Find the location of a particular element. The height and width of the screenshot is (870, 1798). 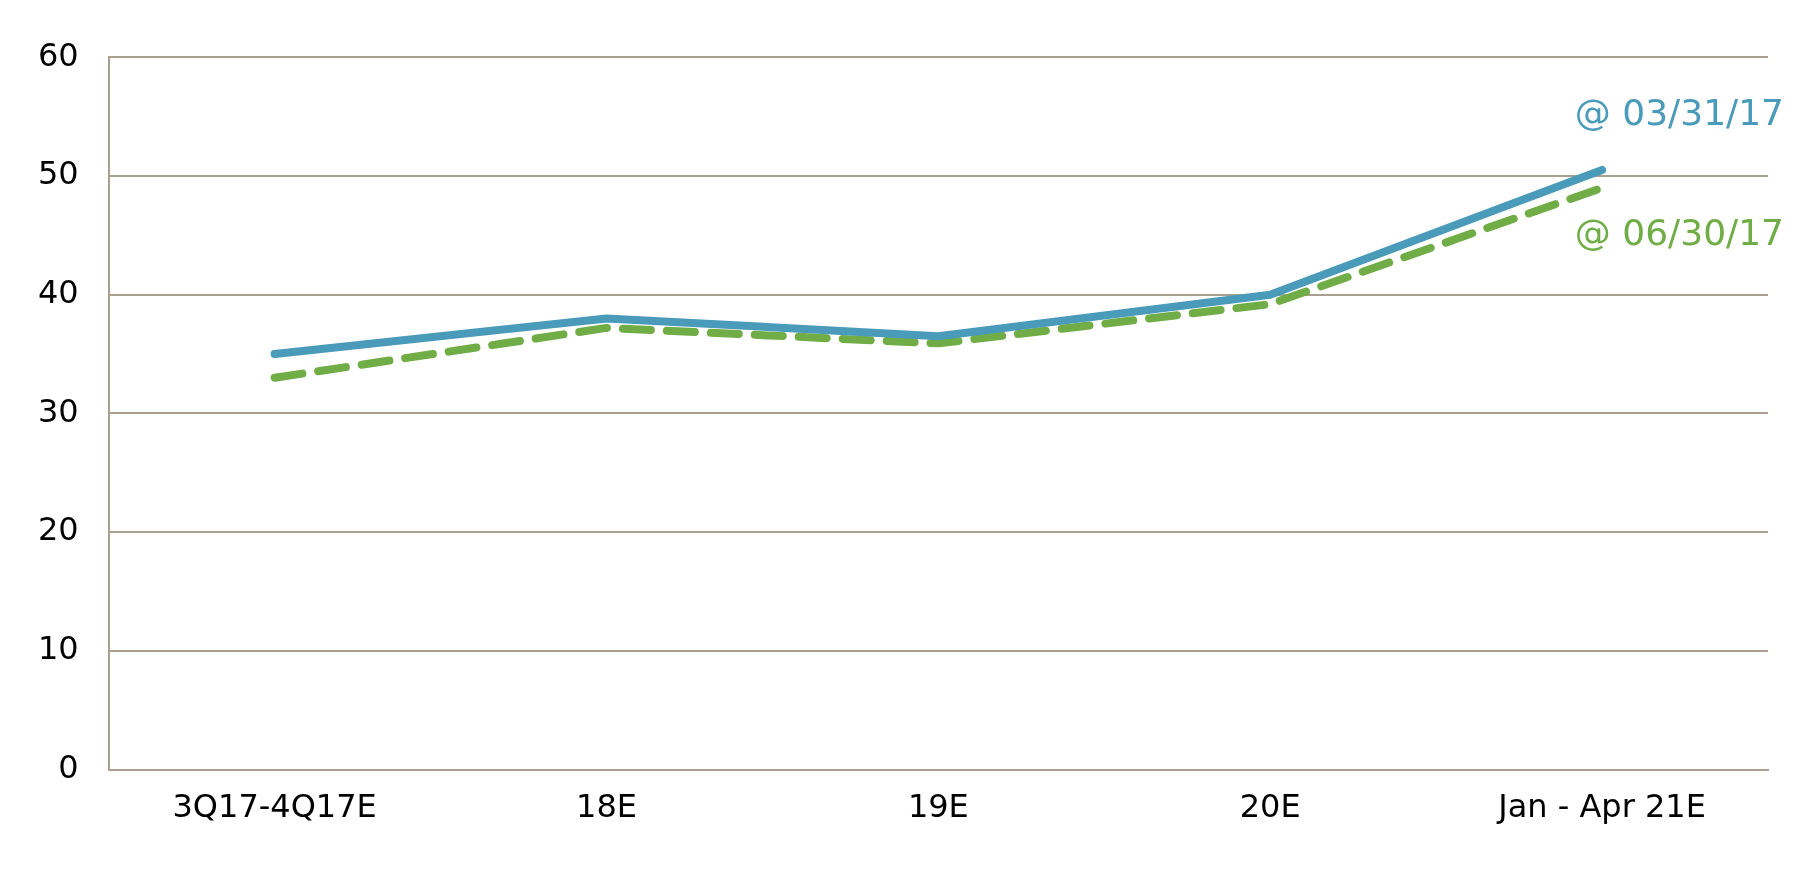

x-tick-label: 19E is located at coordinates (938, 806).